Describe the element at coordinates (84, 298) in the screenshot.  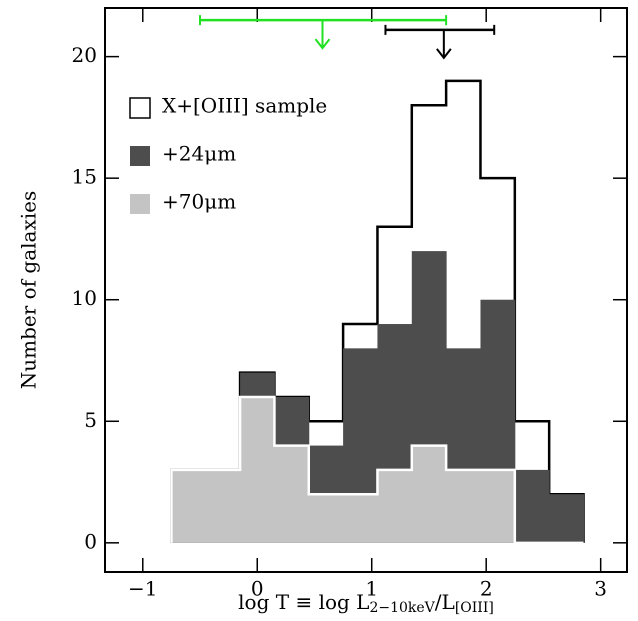
I see `y-tick-label: 10` at that location.